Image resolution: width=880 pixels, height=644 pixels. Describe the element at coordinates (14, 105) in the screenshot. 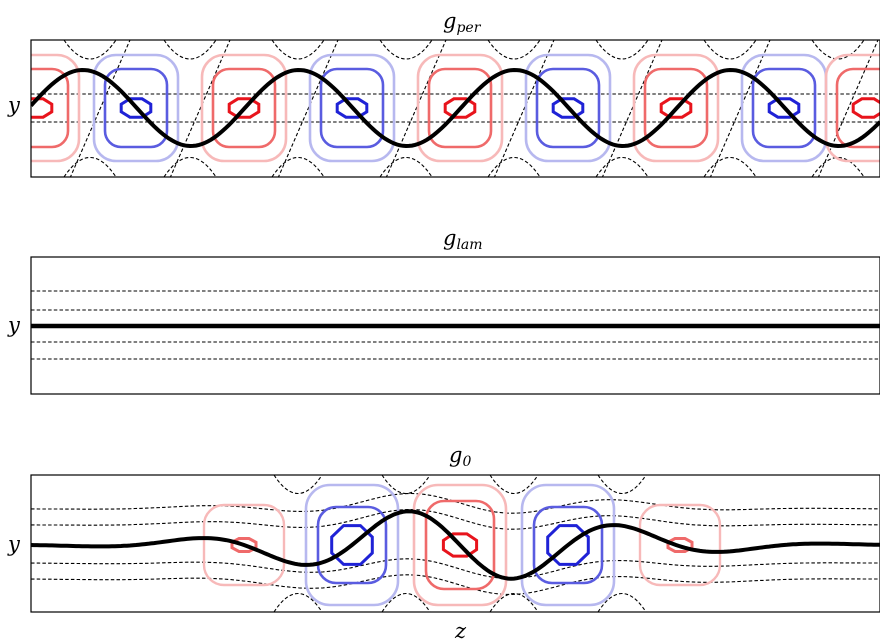

I see `panel-per-ylabel: y` at that location.